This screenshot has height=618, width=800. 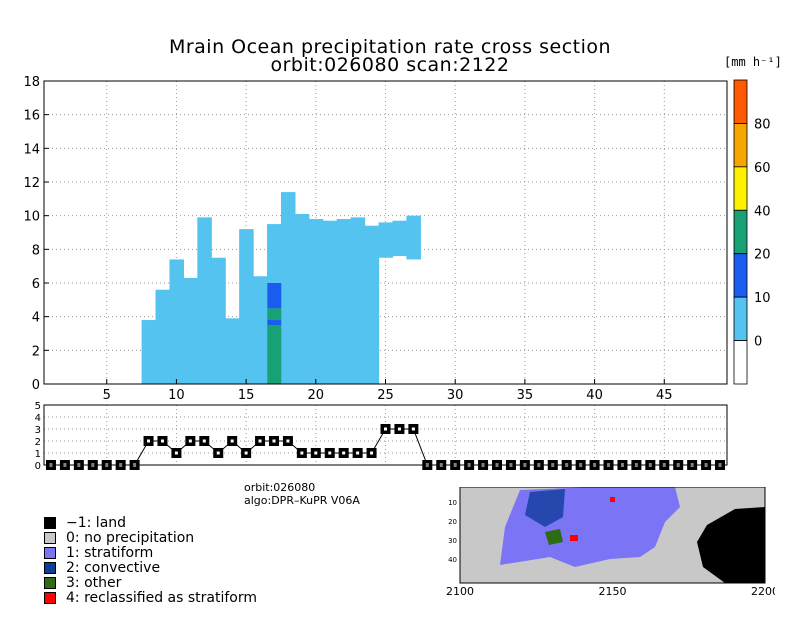 What do you see at coordinates (113, 567) in the screenshot?
I see `legend-label: 2: convective` at bounding box center [113, 567].